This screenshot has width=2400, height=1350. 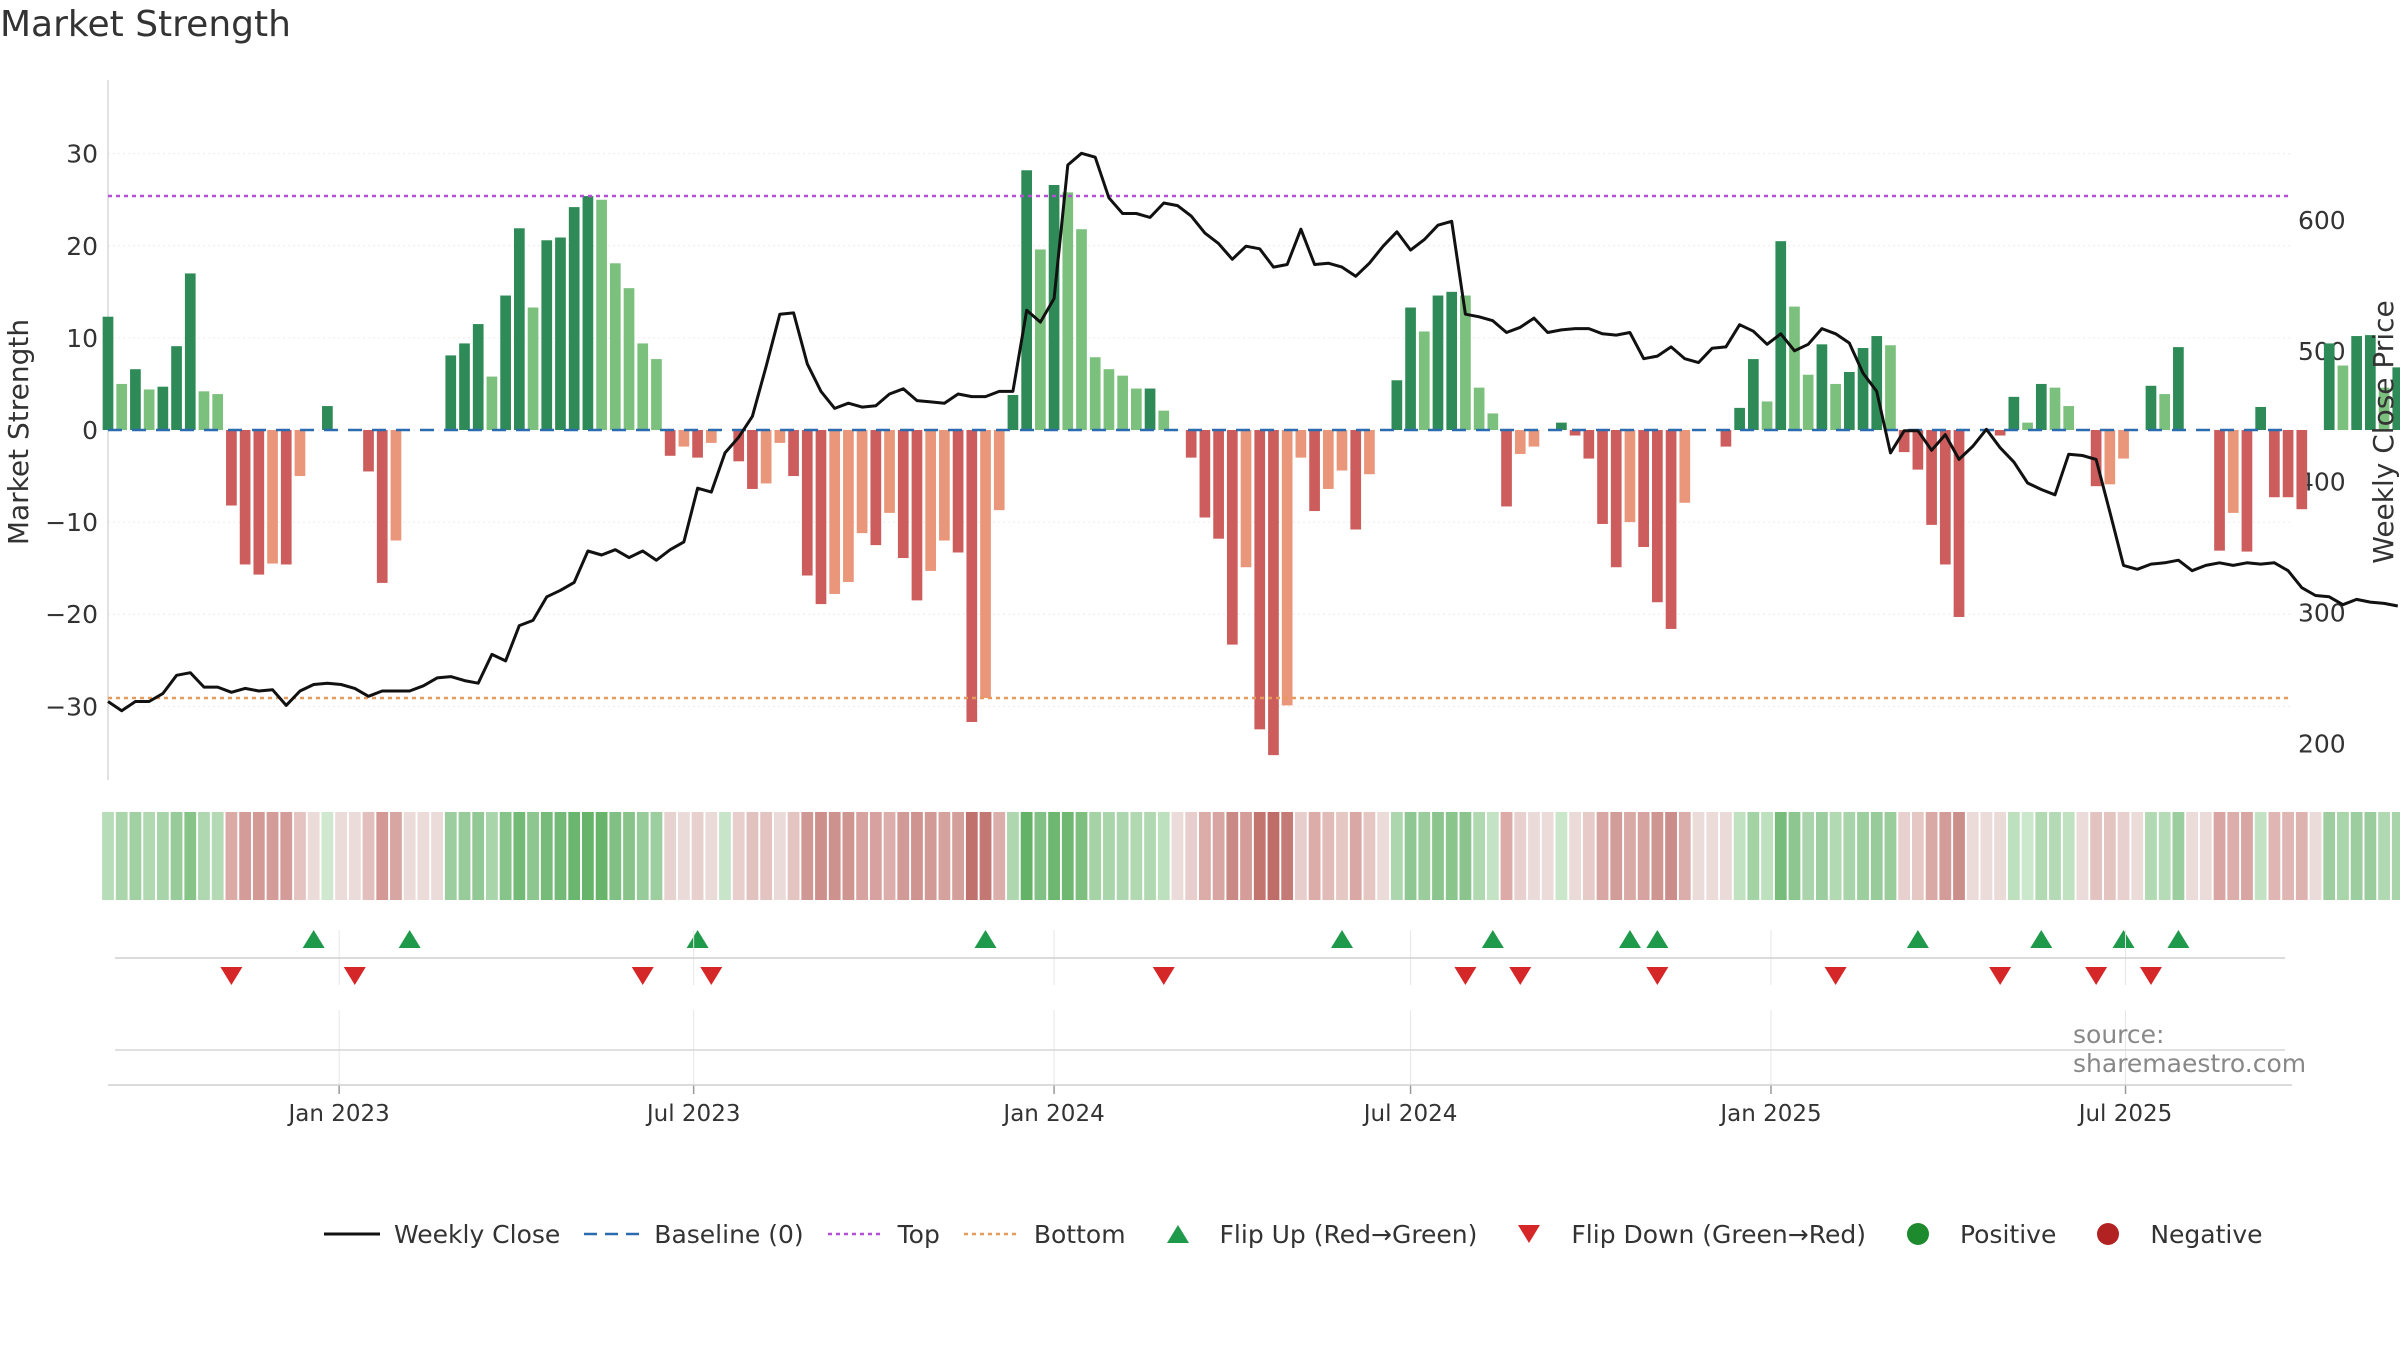 I want to click on source-note: source: sharemaestro.com, so click(x=2190, y=1049).